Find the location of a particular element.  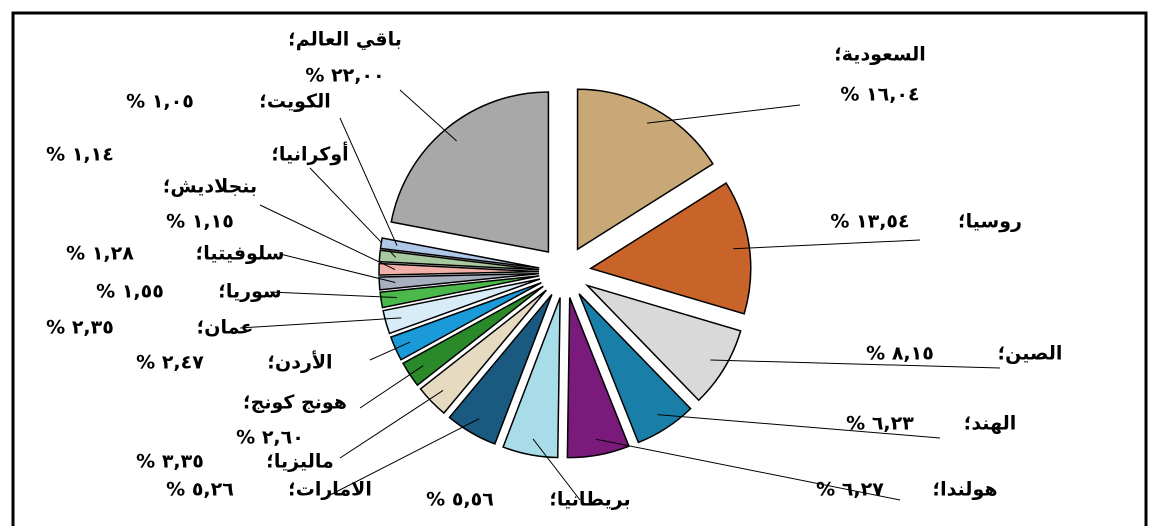

slice-value-label: ٢,٣٥ % is located at coordinates (80, 328).